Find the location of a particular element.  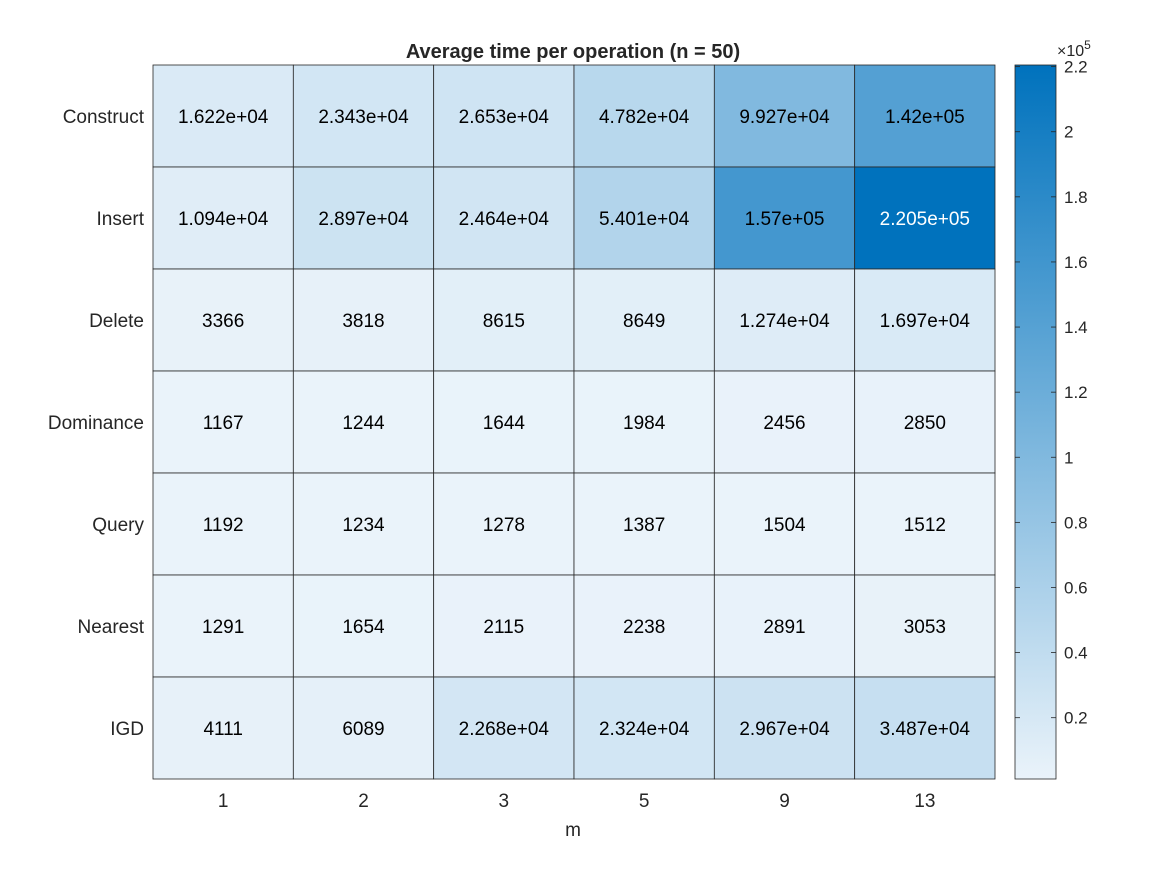

row-label: IGD is located at coordinates (127, 729).